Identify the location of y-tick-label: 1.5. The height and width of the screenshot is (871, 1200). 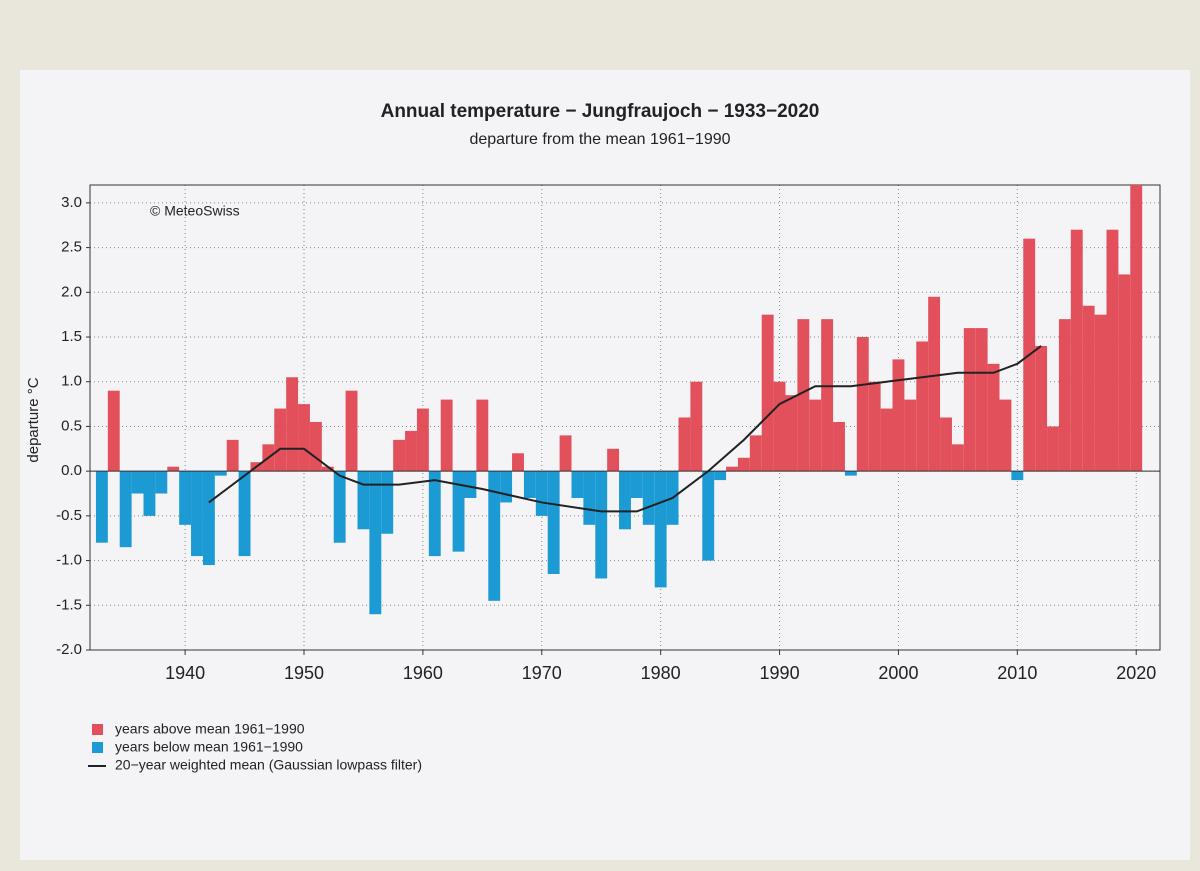
(71, 336).